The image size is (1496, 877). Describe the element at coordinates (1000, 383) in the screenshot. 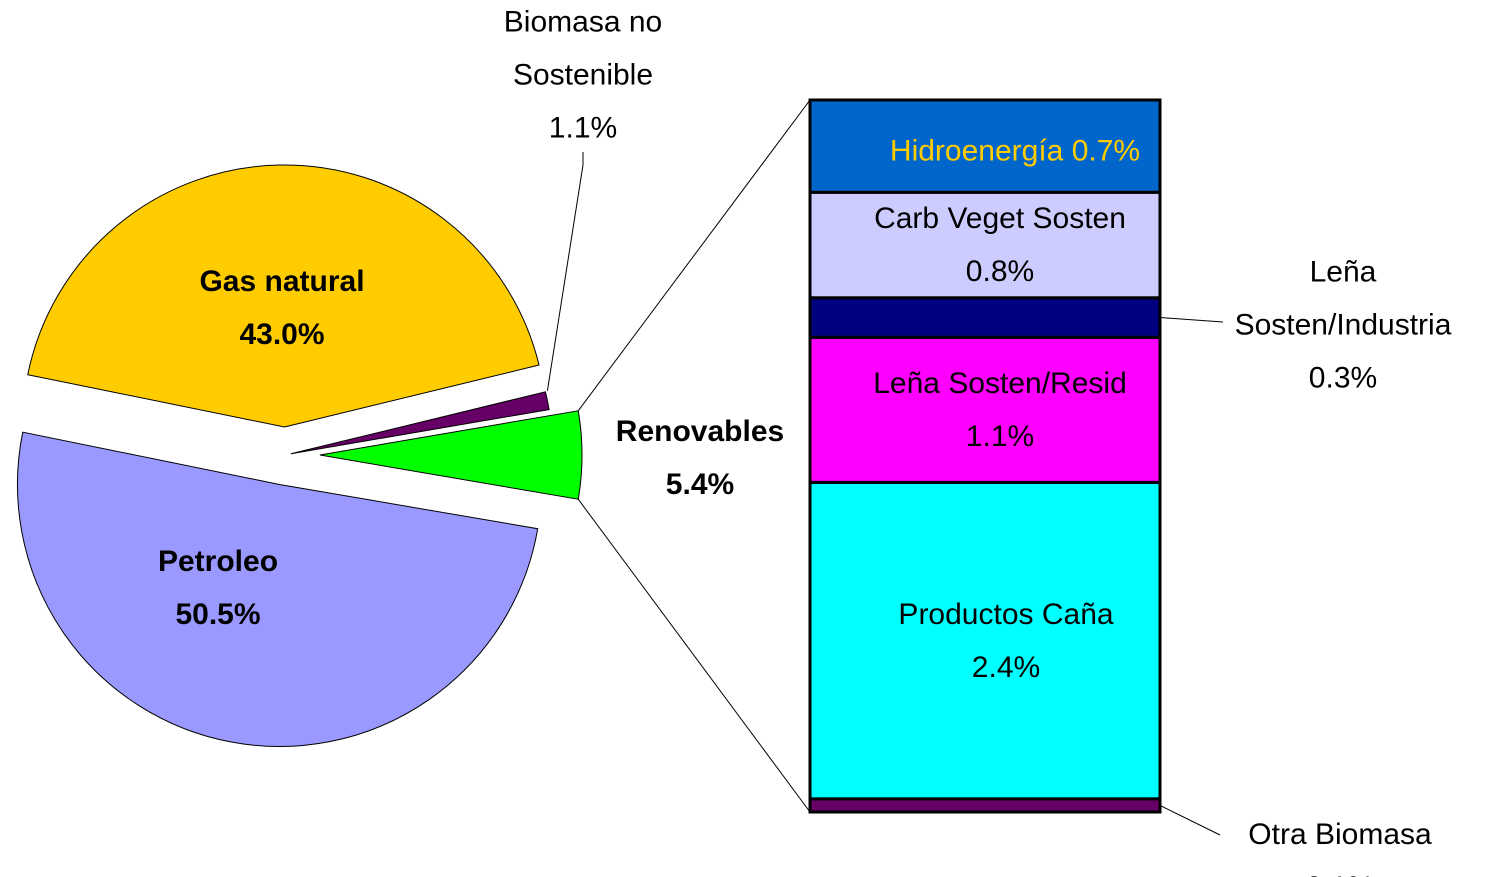

I see `label-text: Leña Sosten/Resid` at that location.